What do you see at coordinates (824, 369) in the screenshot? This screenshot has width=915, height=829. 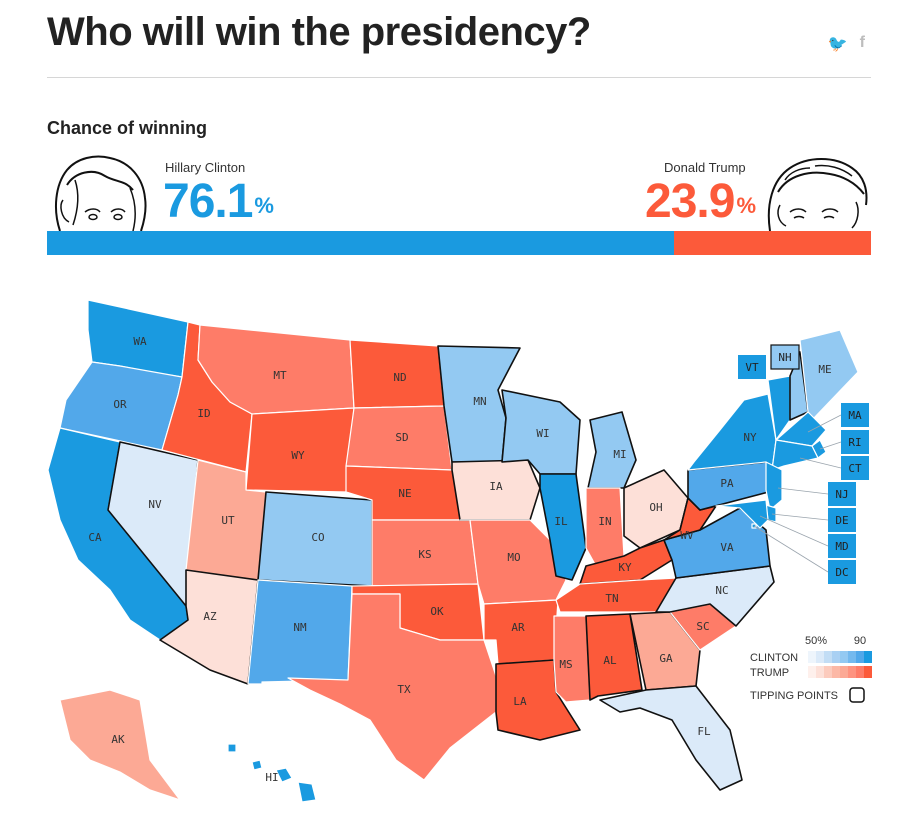 I see `state-label-me: ME` at bounding box center [824, 369].